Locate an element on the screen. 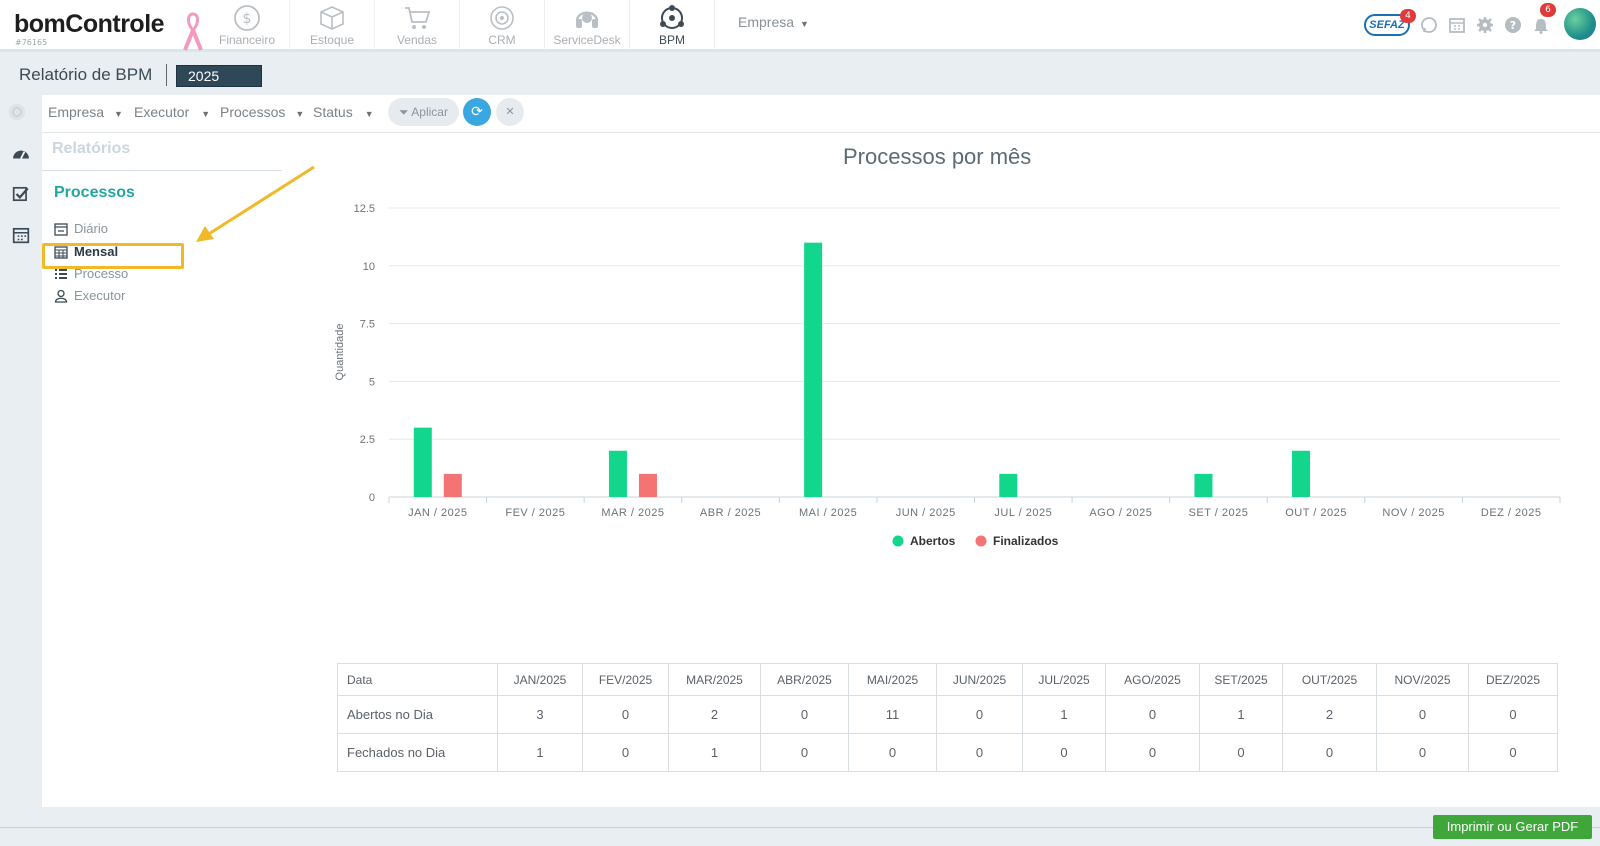  close-icon: ✕ is located at coordinates (510, 111).